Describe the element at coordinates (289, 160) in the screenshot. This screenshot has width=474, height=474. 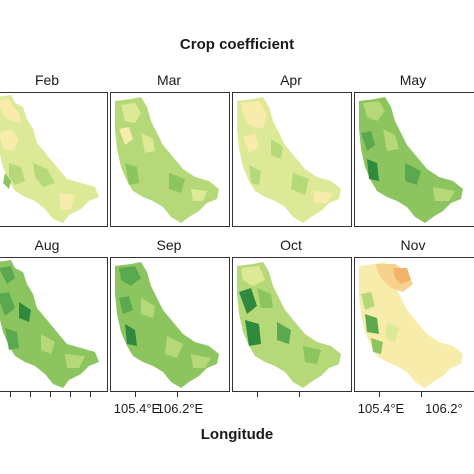
I see `region-map-apr` at that location.